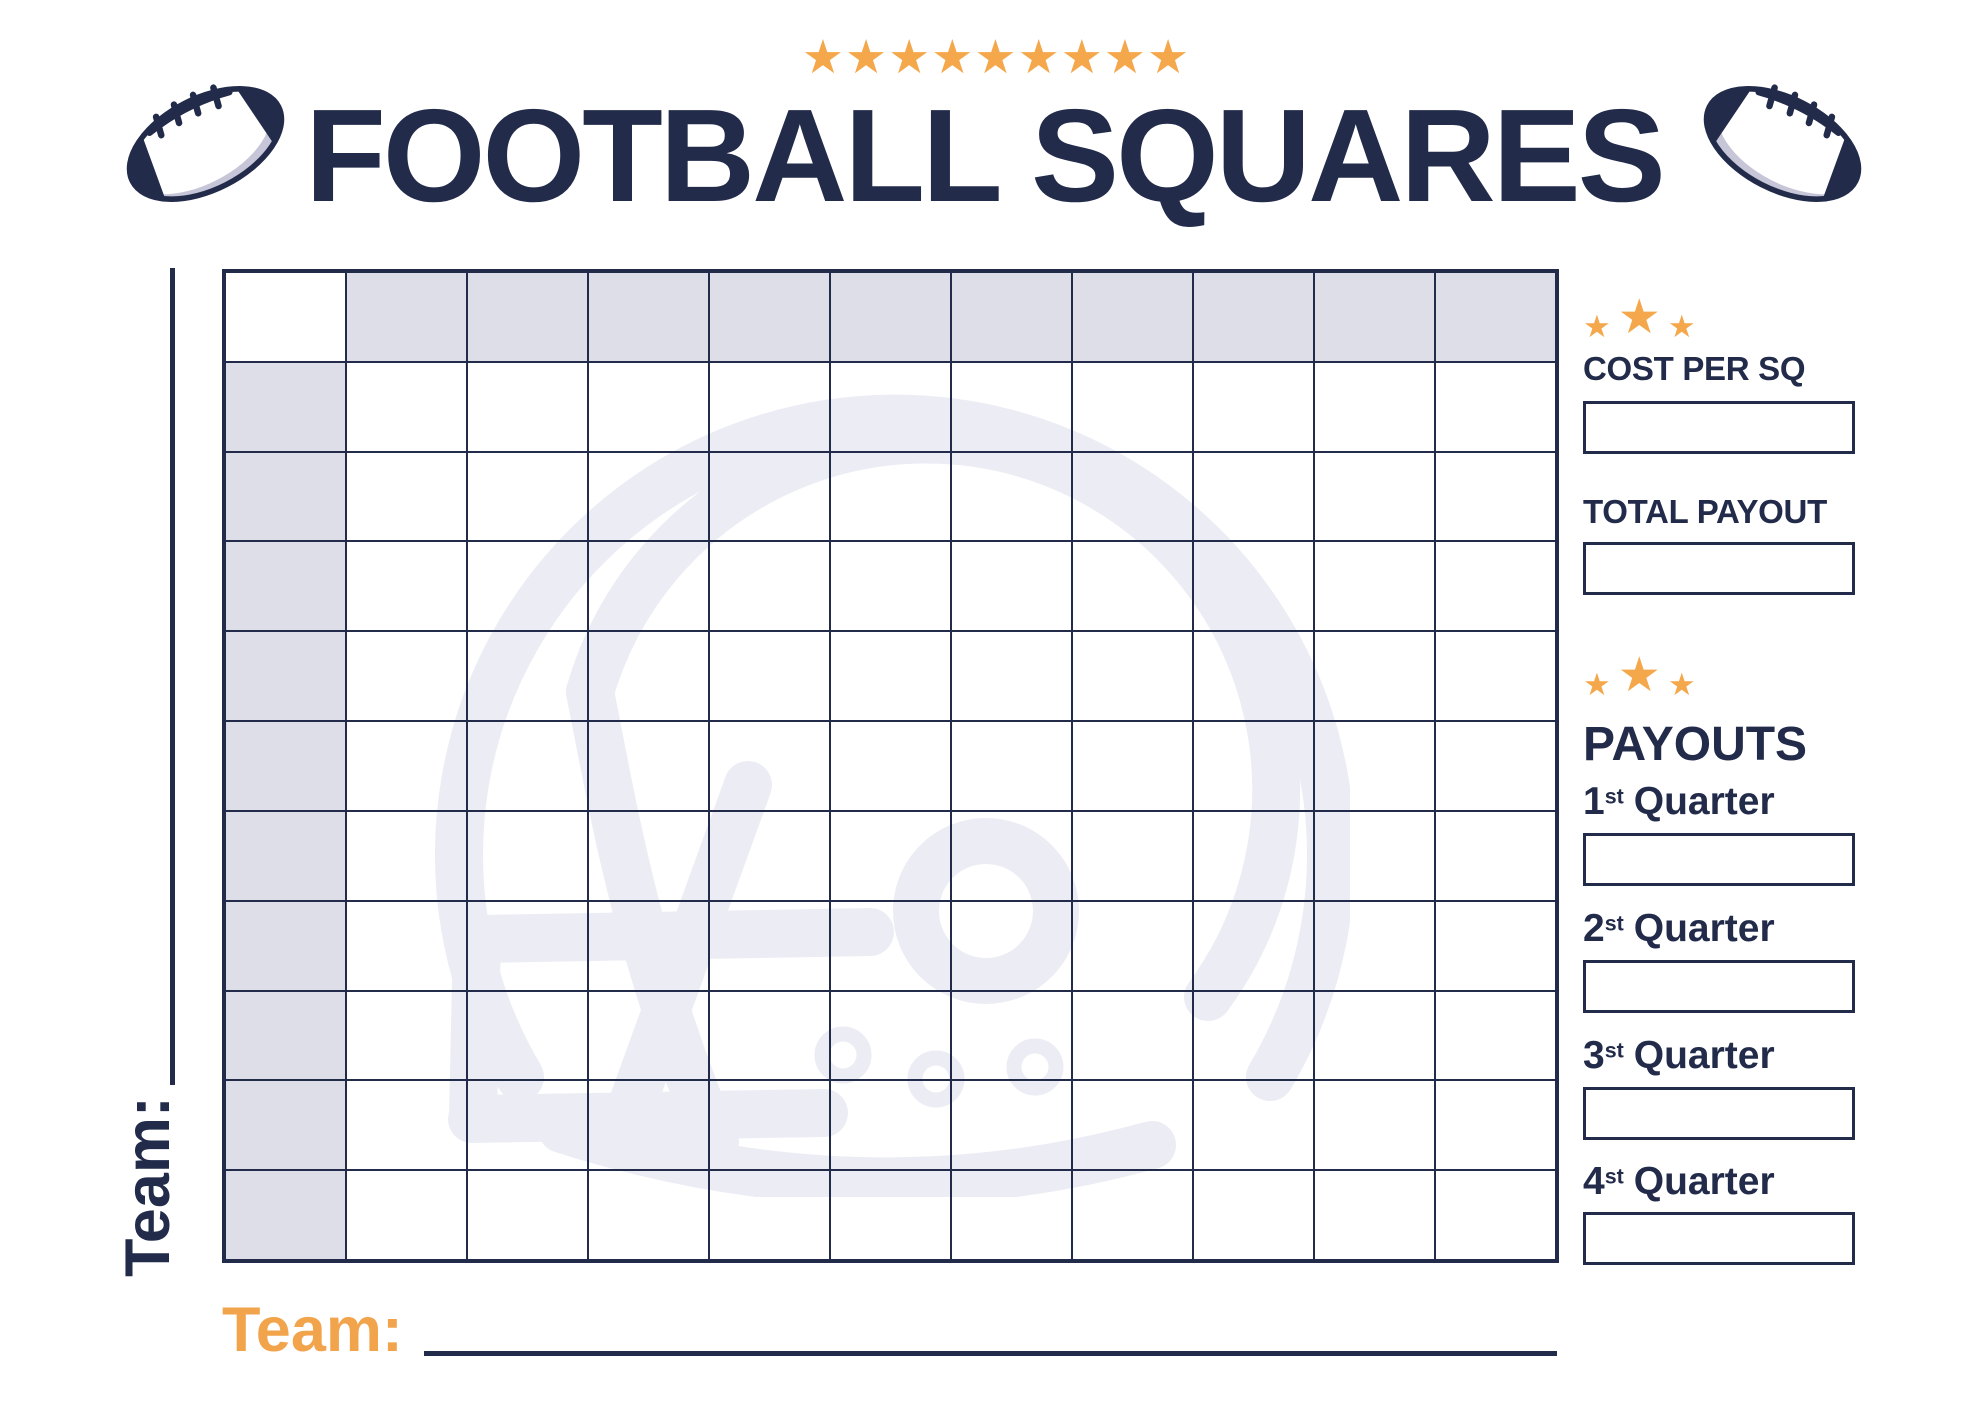 This screenshot has height=1424, width=1968. Describe the element at coordinates (285, 317) in the screenshot. I see `grid-corner-cell` at that location.